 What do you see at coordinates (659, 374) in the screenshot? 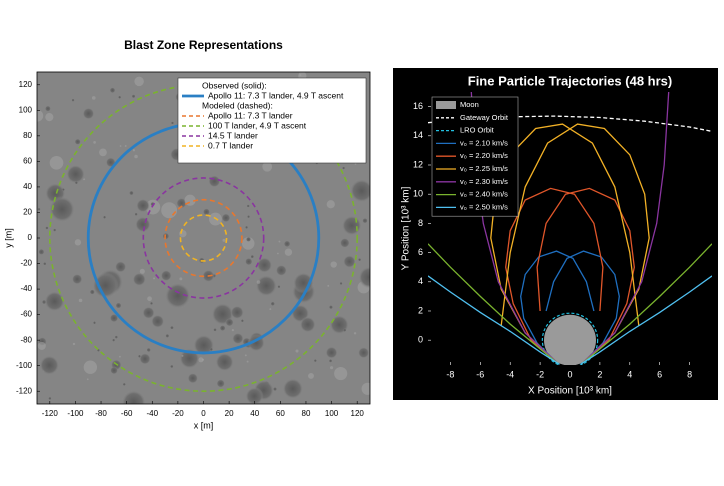
I see `x-tick-label: 6` at bounding box center [659, 374].